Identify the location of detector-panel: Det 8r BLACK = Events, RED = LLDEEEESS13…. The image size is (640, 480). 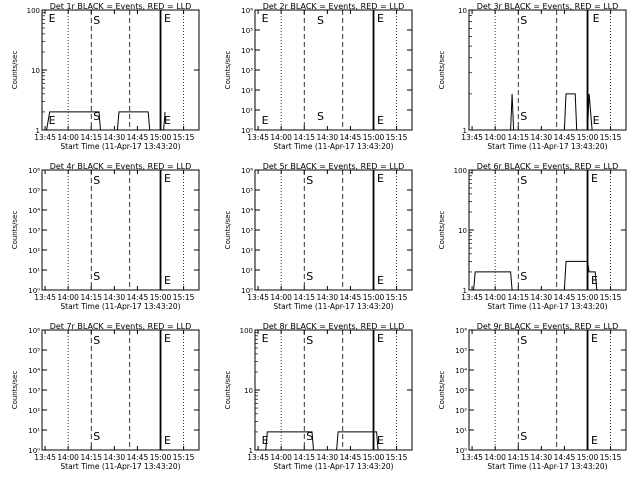
(318, 396).